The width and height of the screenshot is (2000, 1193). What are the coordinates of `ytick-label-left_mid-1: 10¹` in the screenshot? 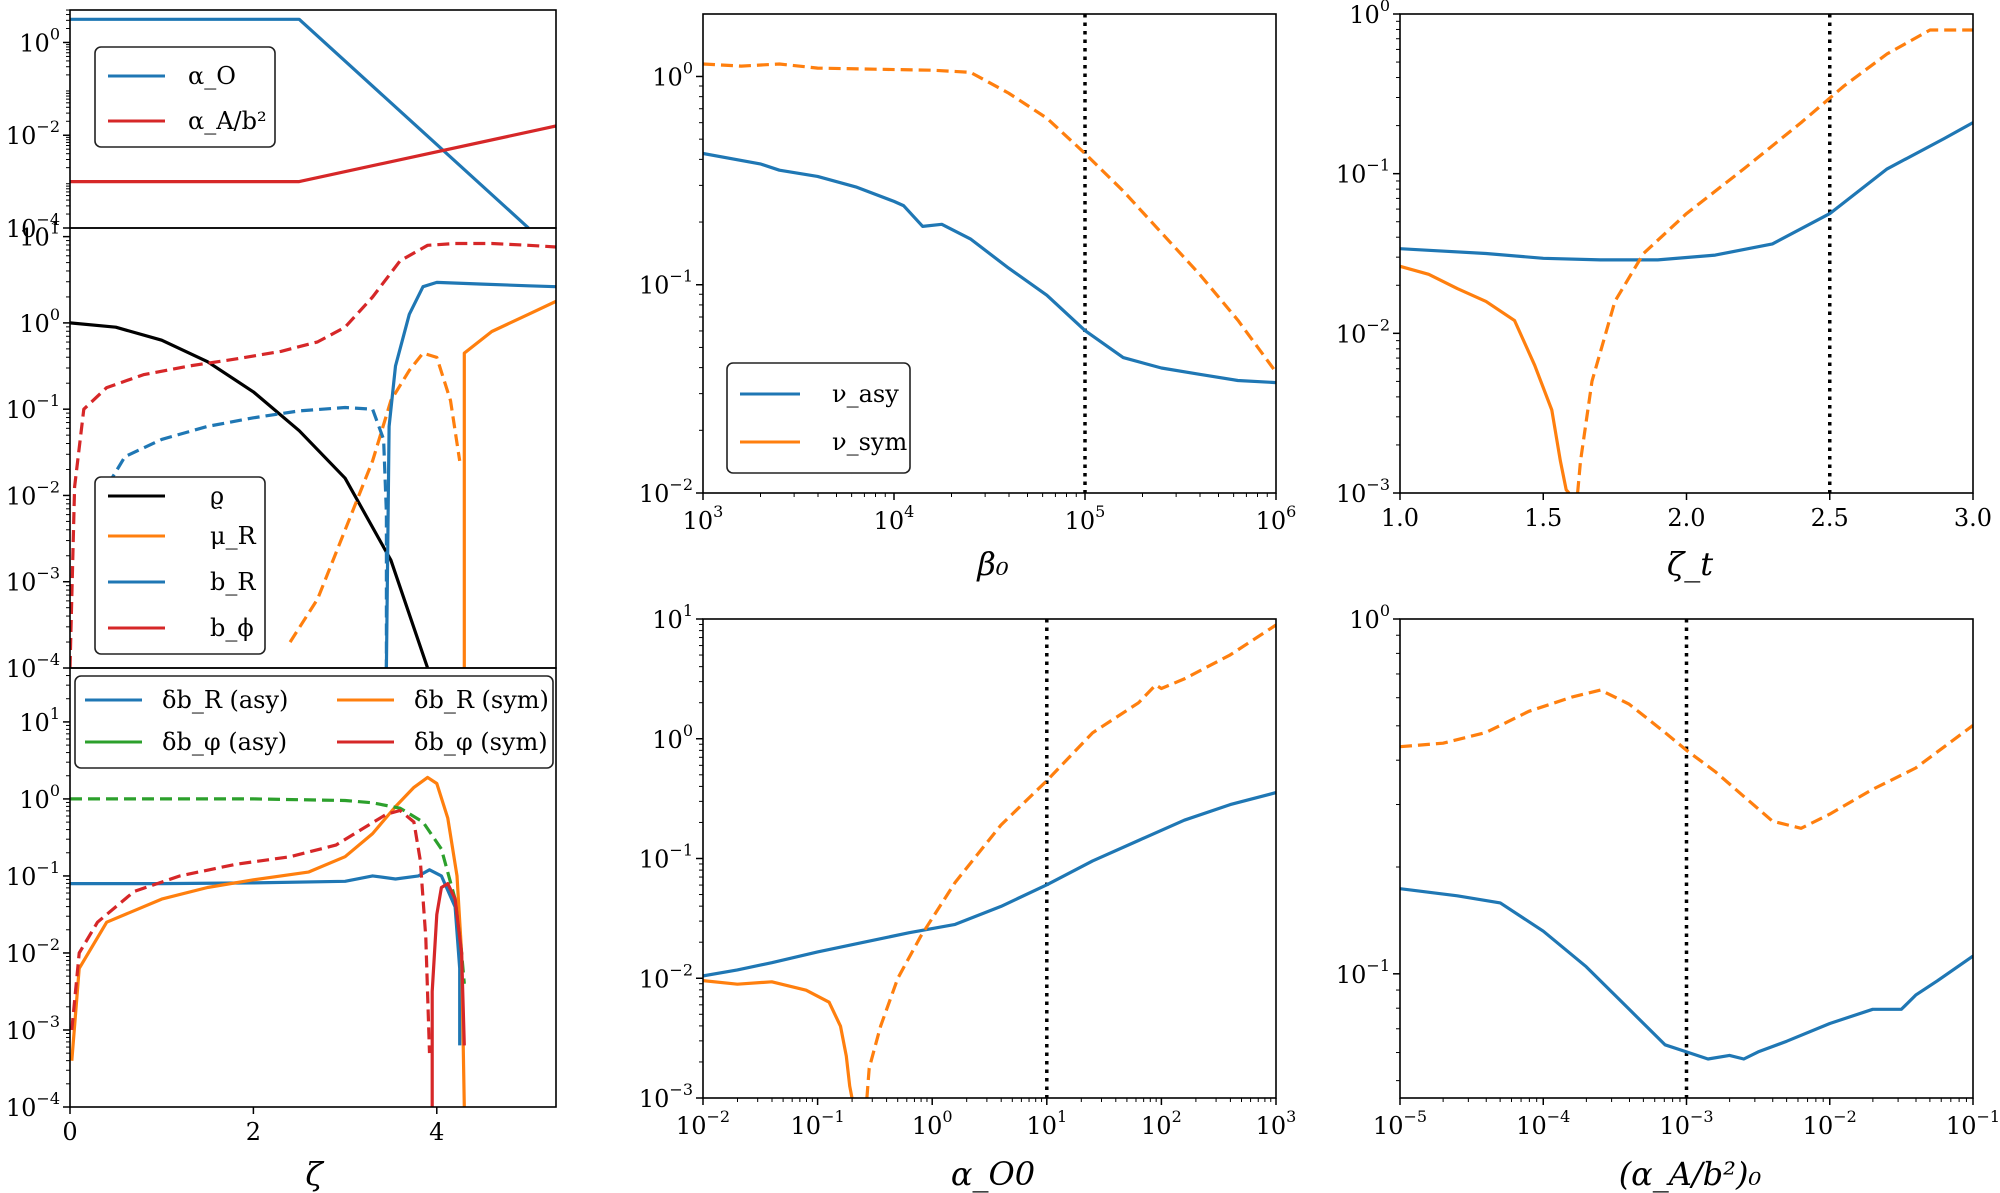 It's located at (39, 235).